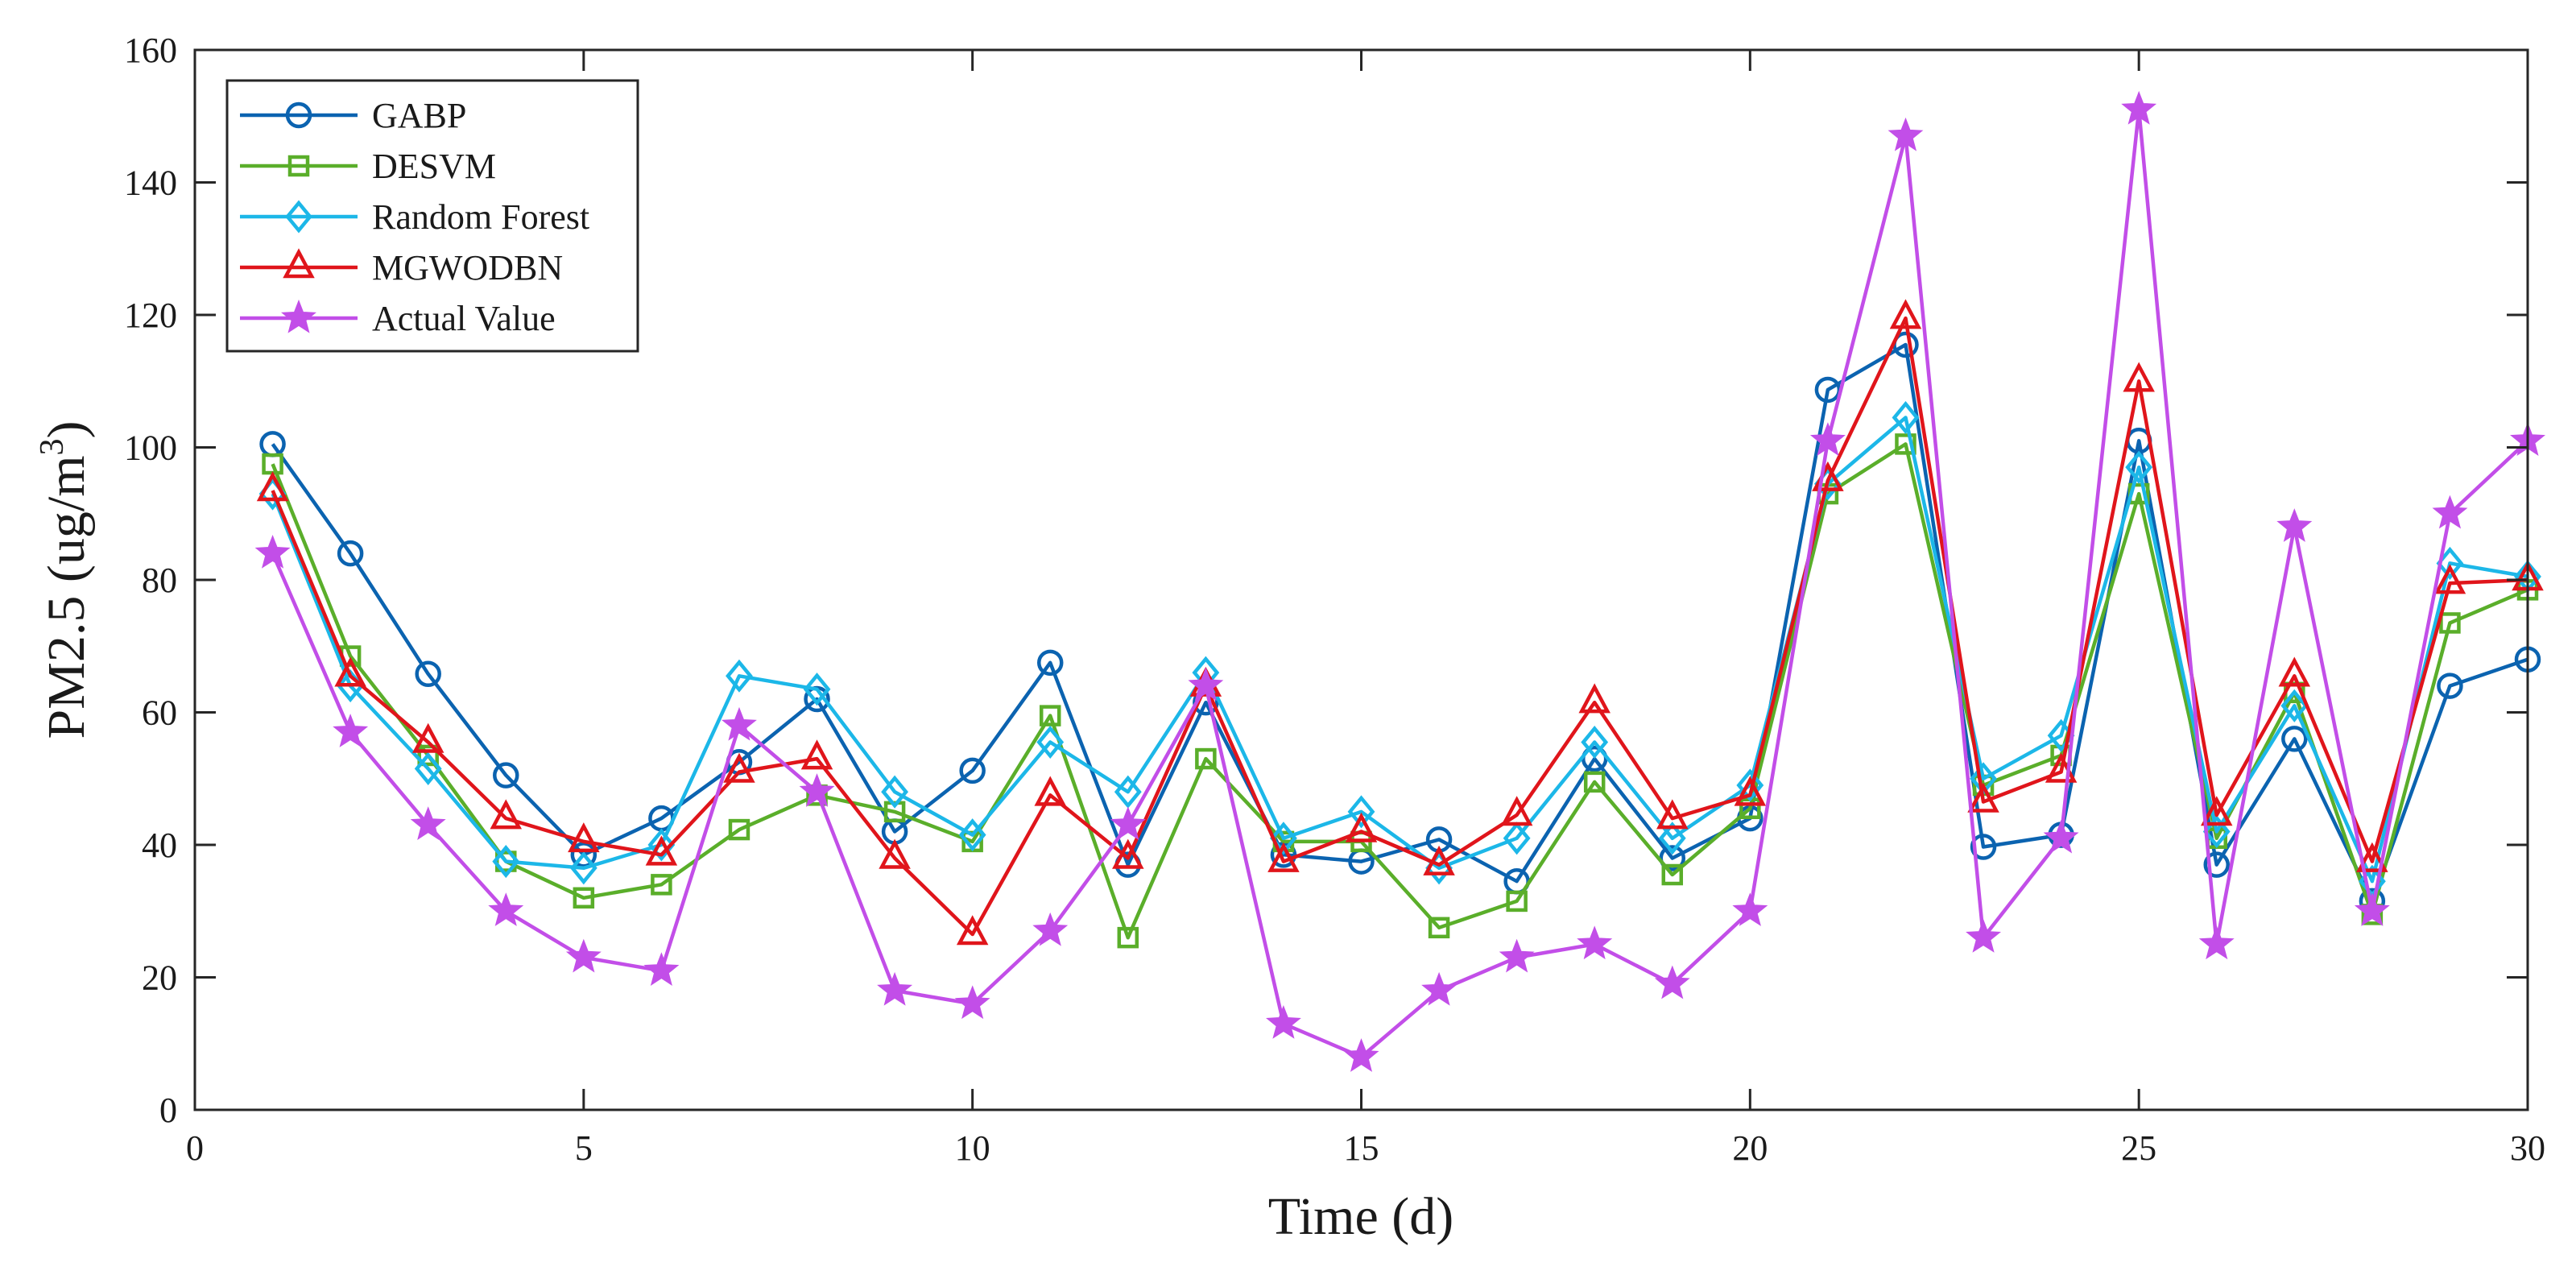 This screenshot has width=2576, height=1283. I want to click on legend-marker-mgwodbn, so click(299, 263).